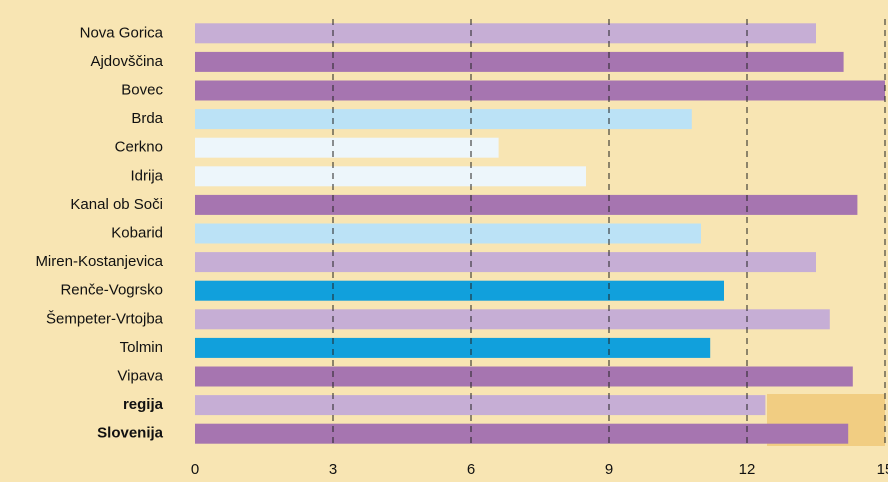  I want to click on y-tick-label: Brda, so click(147, 118).